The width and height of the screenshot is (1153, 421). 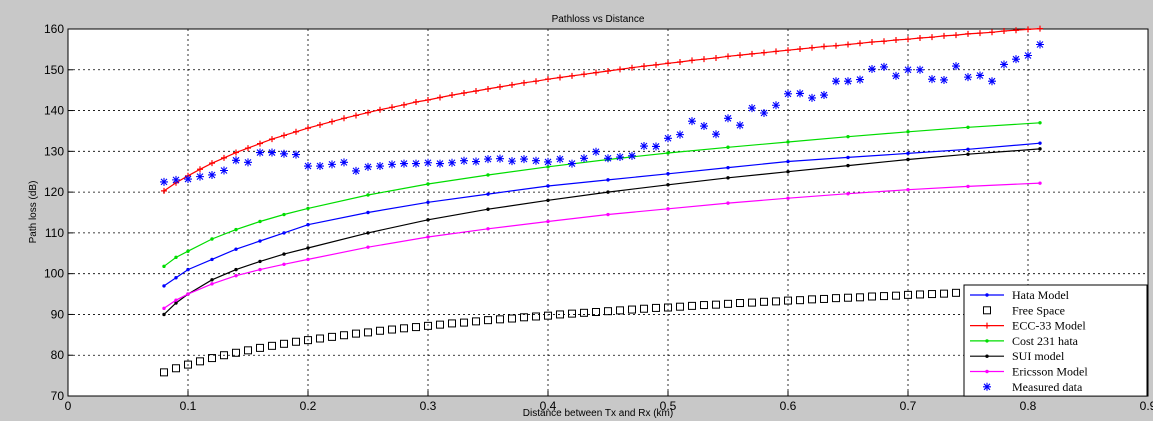 What do you see at coordinates (428, 406) in the screenshot?
I see `x-tick-label: 0.3` at bounding box center [428, 406].